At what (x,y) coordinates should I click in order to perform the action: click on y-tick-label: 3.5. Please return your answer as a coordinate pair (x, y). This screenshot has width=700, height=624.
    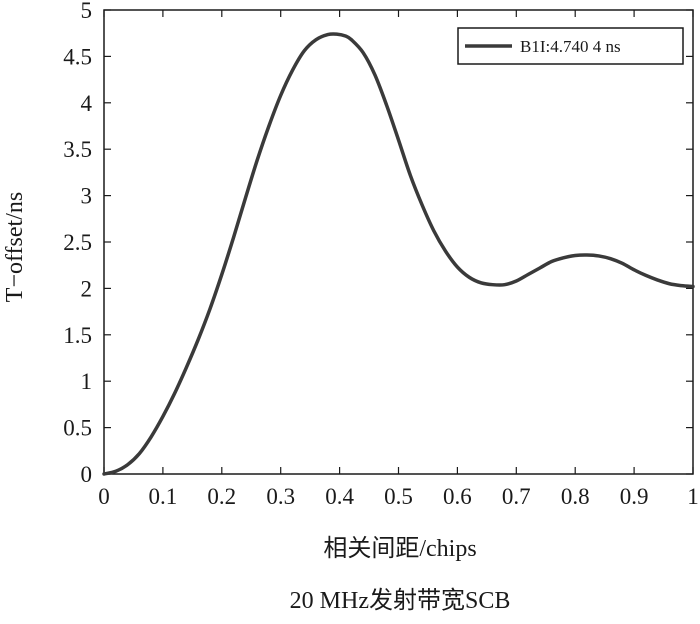
    Looking at the image, I should click on (77, 149).